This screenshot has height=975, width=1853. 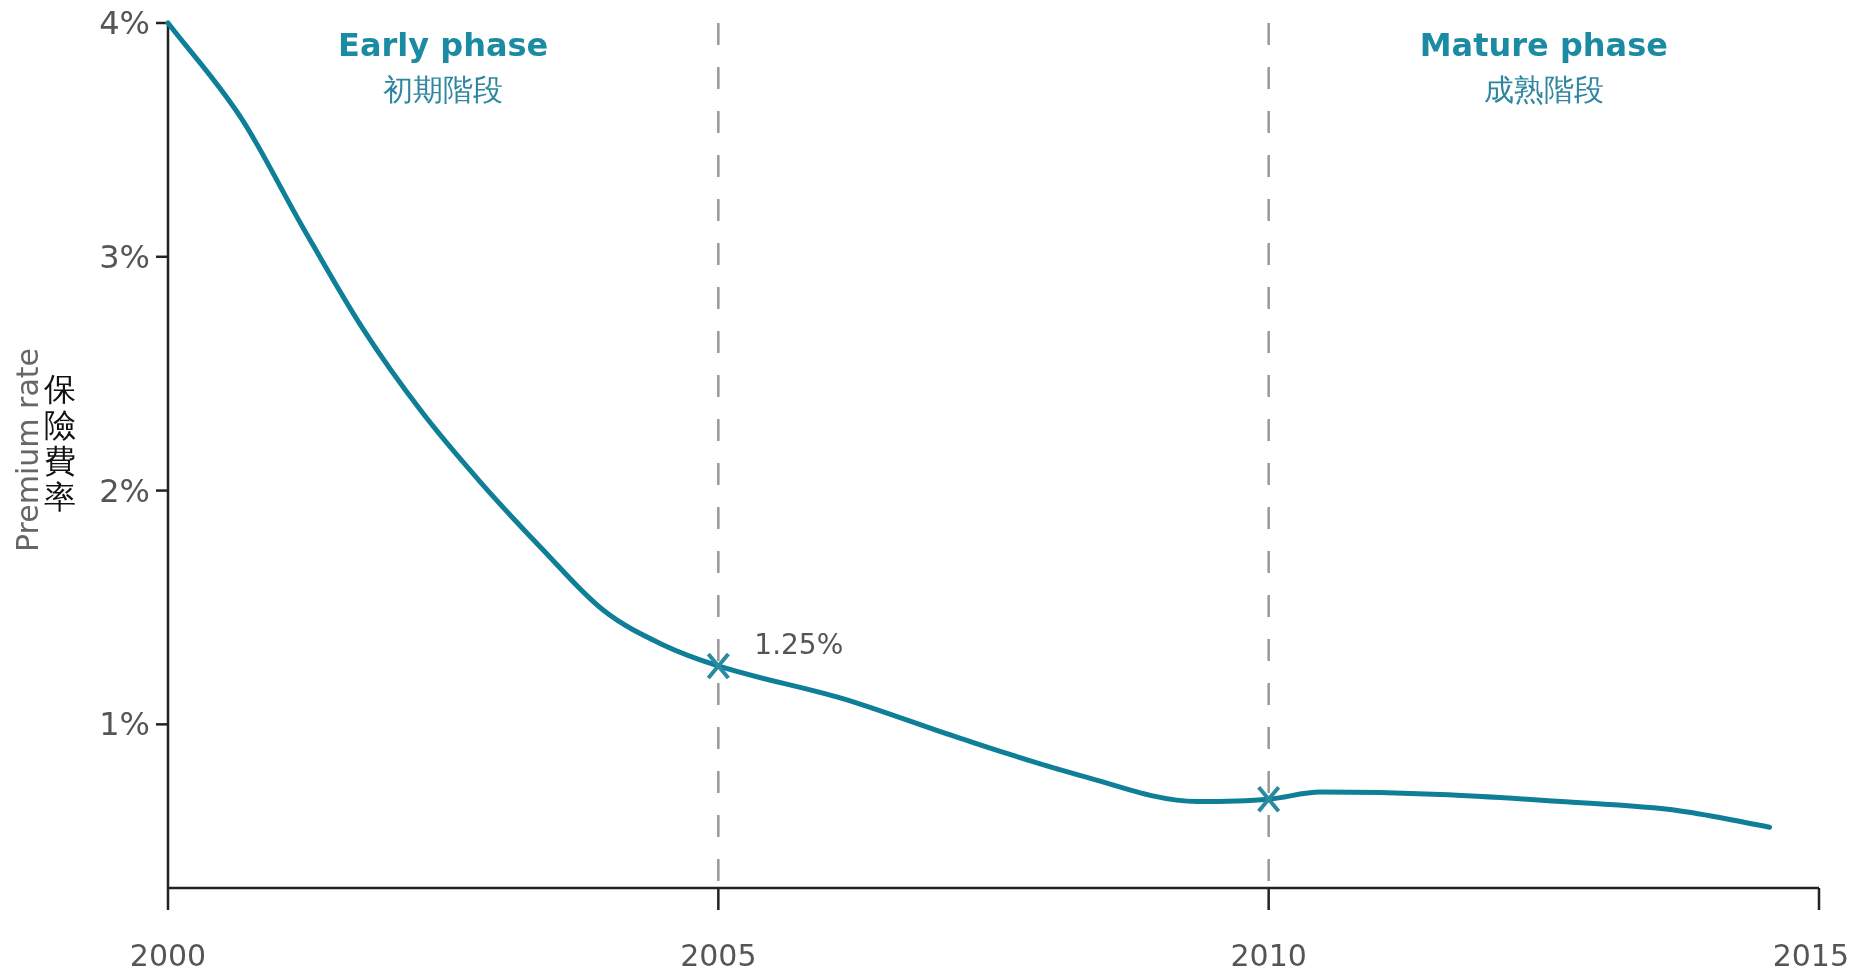 I want to click on y-axis-title: Premium rate, so click(x=27, y=450).